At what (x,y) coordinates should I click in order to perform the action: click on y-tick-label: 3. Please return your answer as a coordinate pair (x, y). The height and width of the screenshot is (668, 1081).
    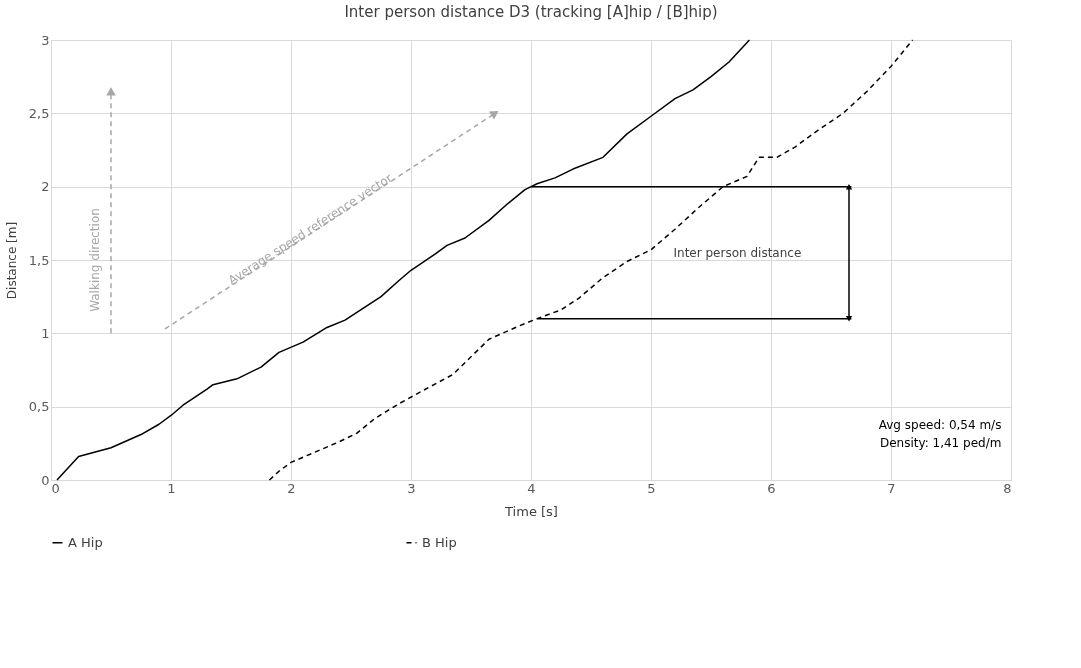
    Looking at the image, I should click on (45, 40).